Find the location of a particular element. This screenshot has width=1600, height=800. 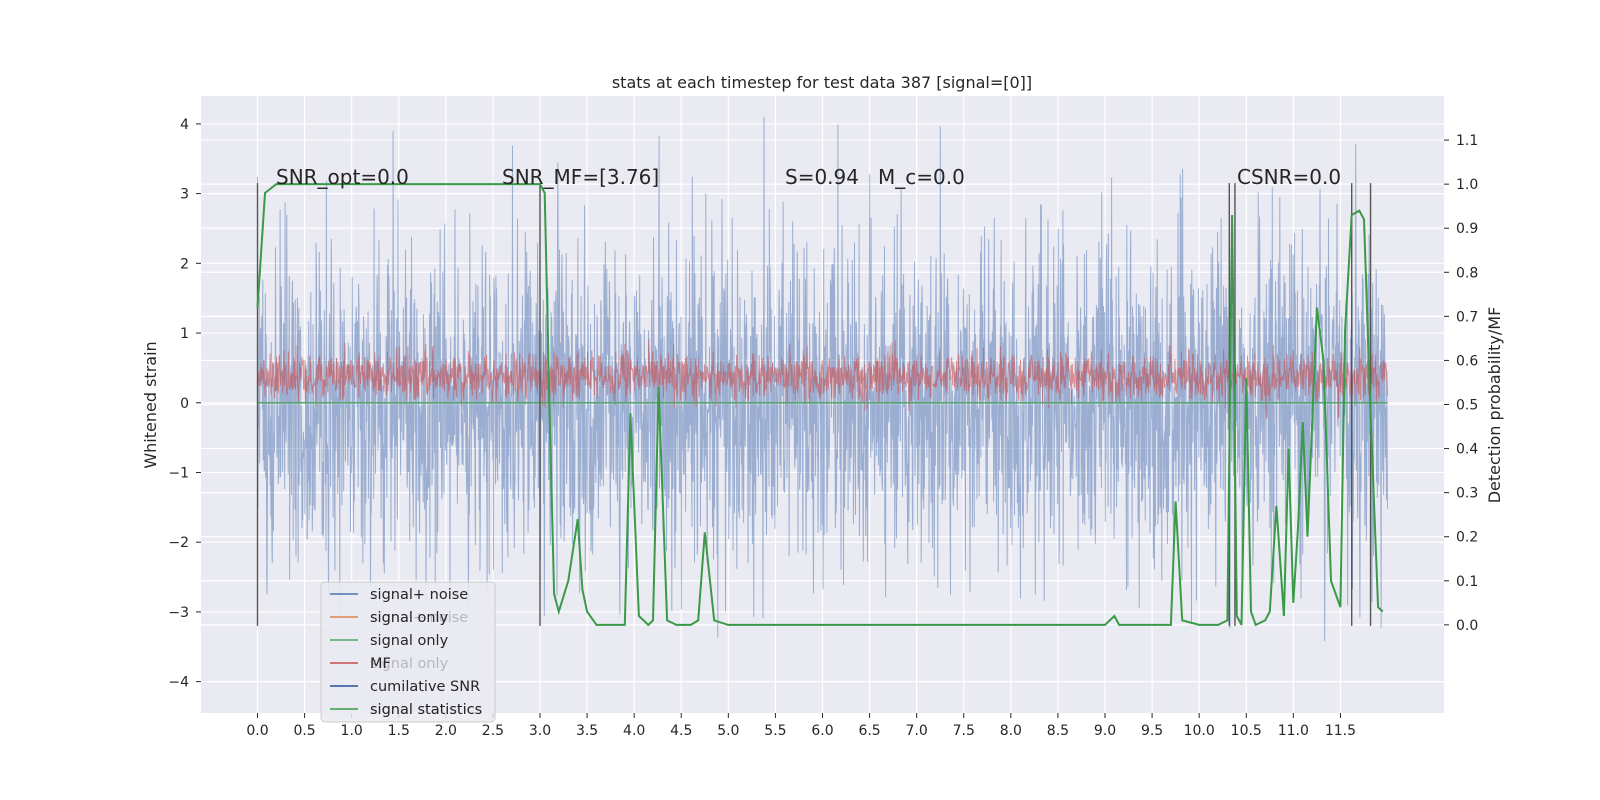

y-right-tick-label: 0.1 is located at coordinates (1467, 582).